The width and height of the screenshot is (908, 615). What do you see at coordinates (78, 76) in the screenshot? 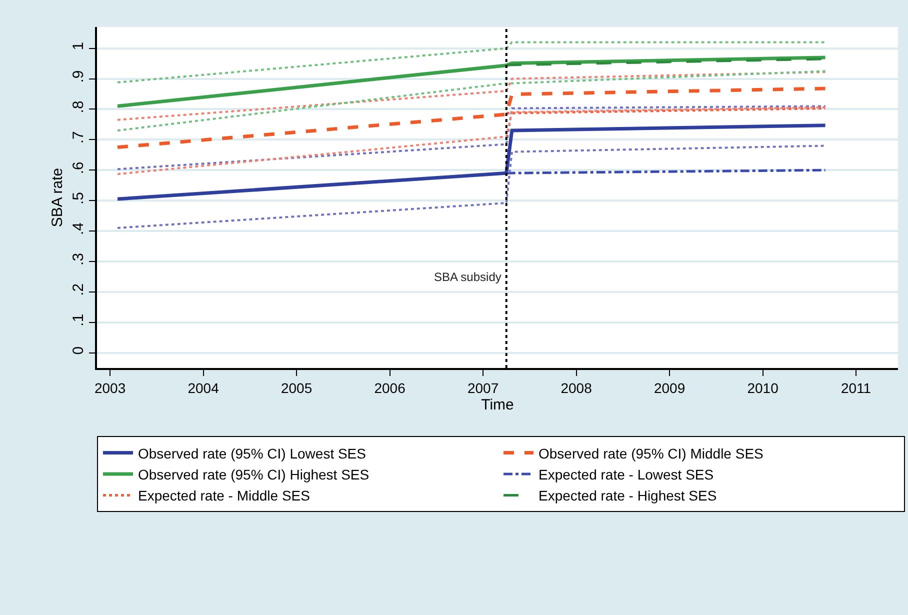
I see `y-tick-label: .9` at bounding box center [78, 76].